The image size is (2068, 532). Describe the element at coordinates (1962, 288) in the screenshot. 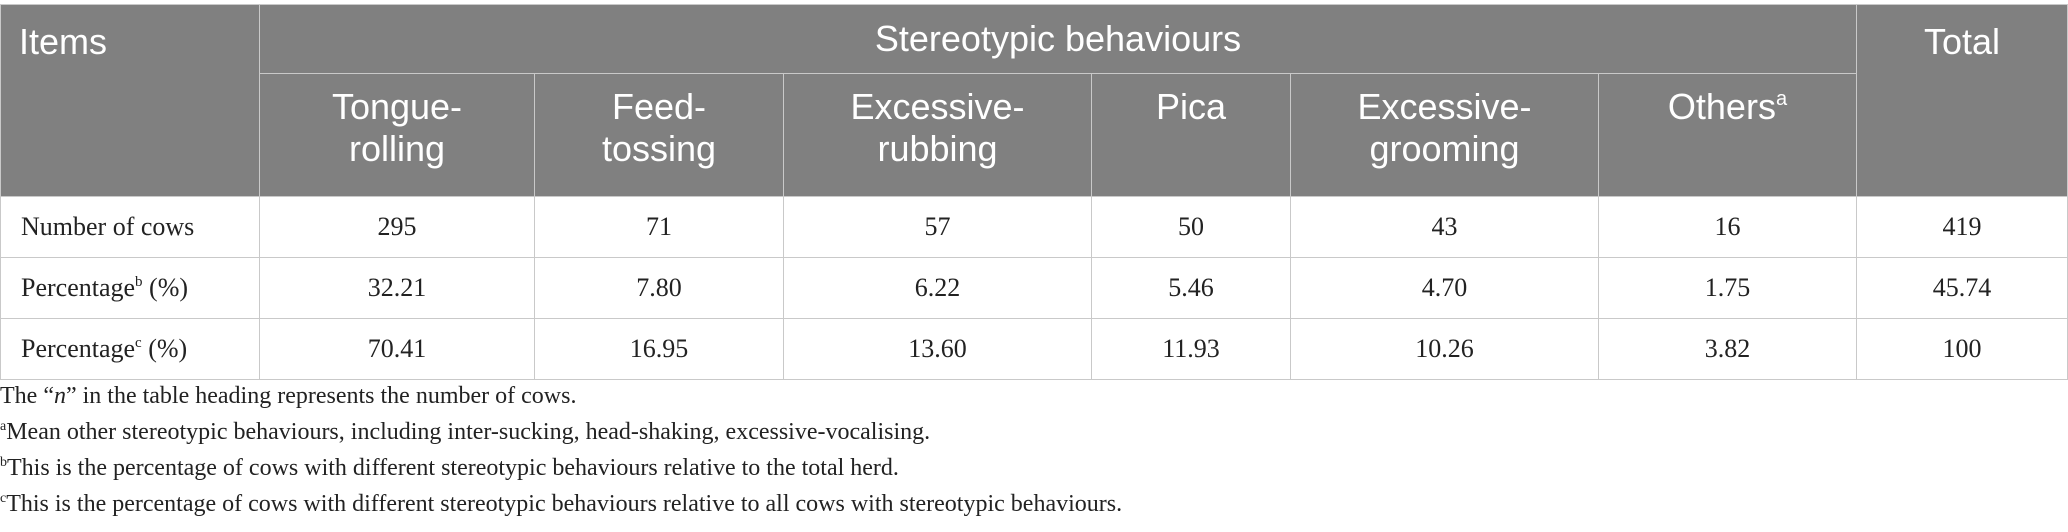

I see `table-cell-total: 45.74` at that location.